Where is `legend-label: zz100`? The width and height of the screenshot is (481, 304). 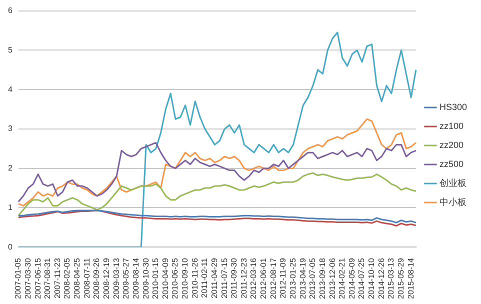
legend-label: zz100 is located at coordinates (451, 125).